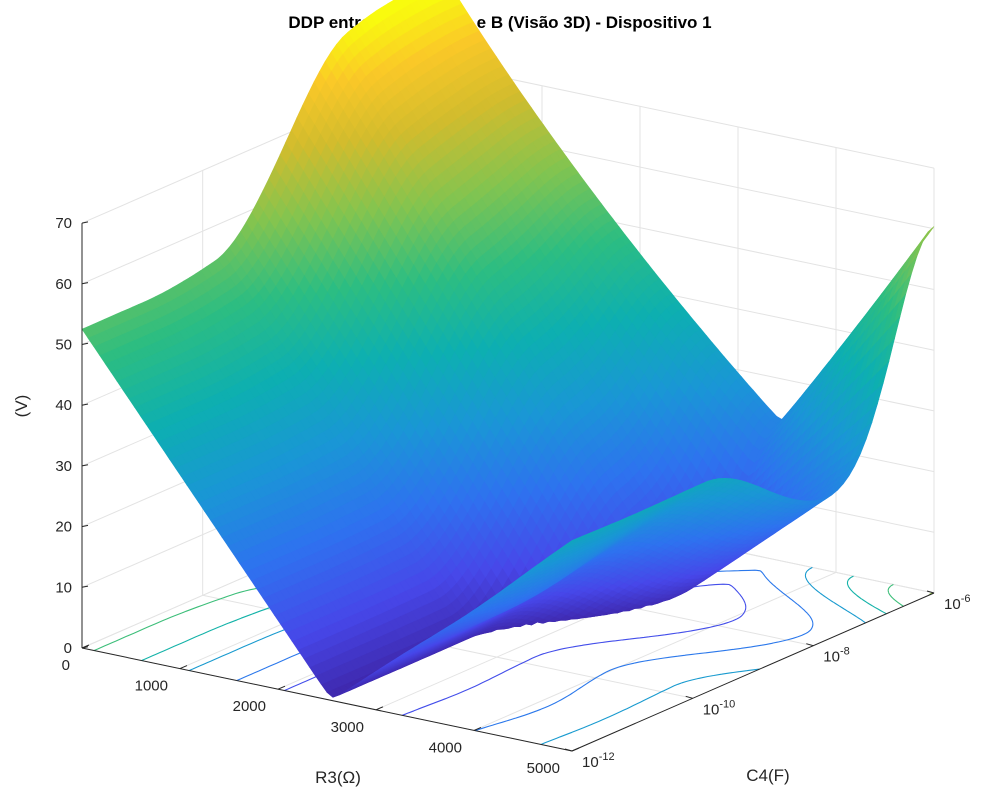 This screenshot has width=992, height=792. What do you see at coordinates (440, 1) in the screenshot?
I see `surface-patch` at bounding box center [440, 1].